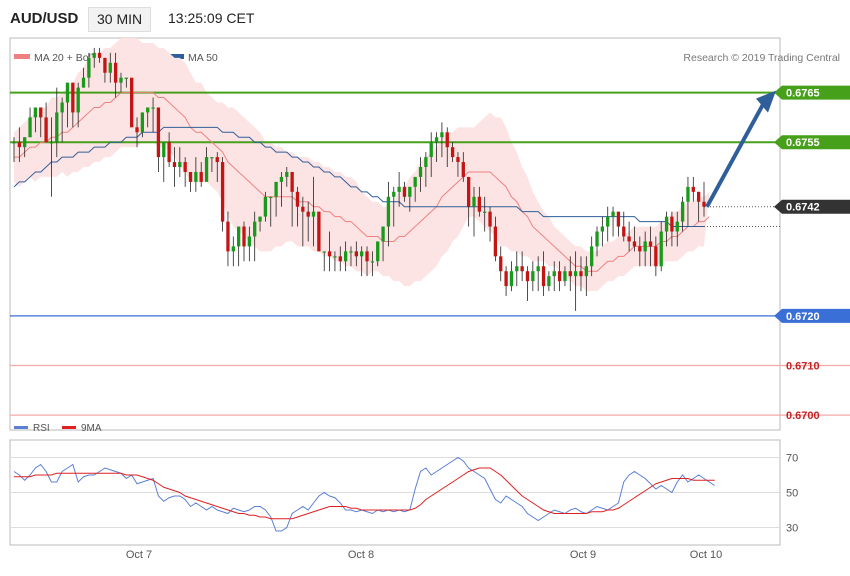 This screenshot has width=850, height=576. What do you see at coordinates (761, 58) in the screenshot?
I see `copyright-label: Research © 2019 Trading Central` at bounding box center [761, 58].